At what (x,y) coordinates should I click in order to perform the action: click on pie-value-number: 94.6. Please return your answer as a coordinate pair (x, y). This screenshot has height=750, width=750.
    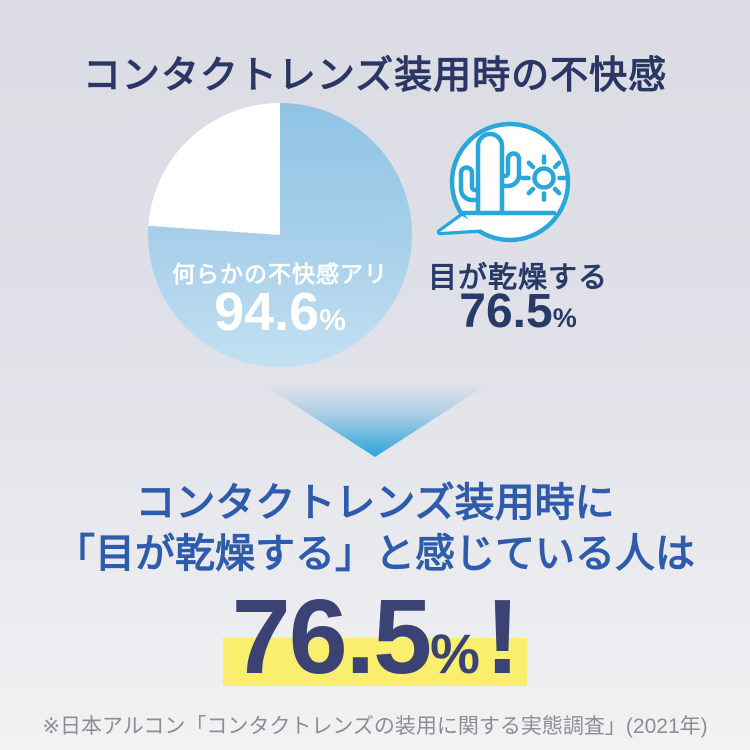
    Looking at the image, I should click on (267, 312).